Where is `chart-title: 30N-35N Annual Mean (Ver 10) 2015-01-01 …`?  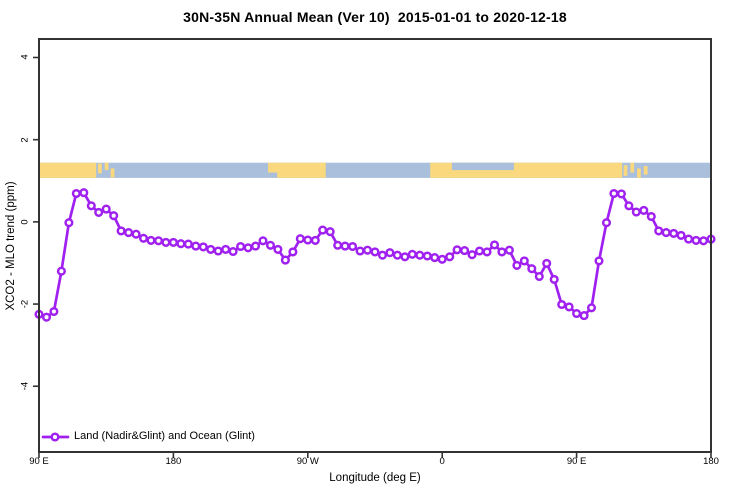 chart-title: 30N-35N Annual Mean (Ver 10) 2015-01-01 … is located at coordinates (375, 17).